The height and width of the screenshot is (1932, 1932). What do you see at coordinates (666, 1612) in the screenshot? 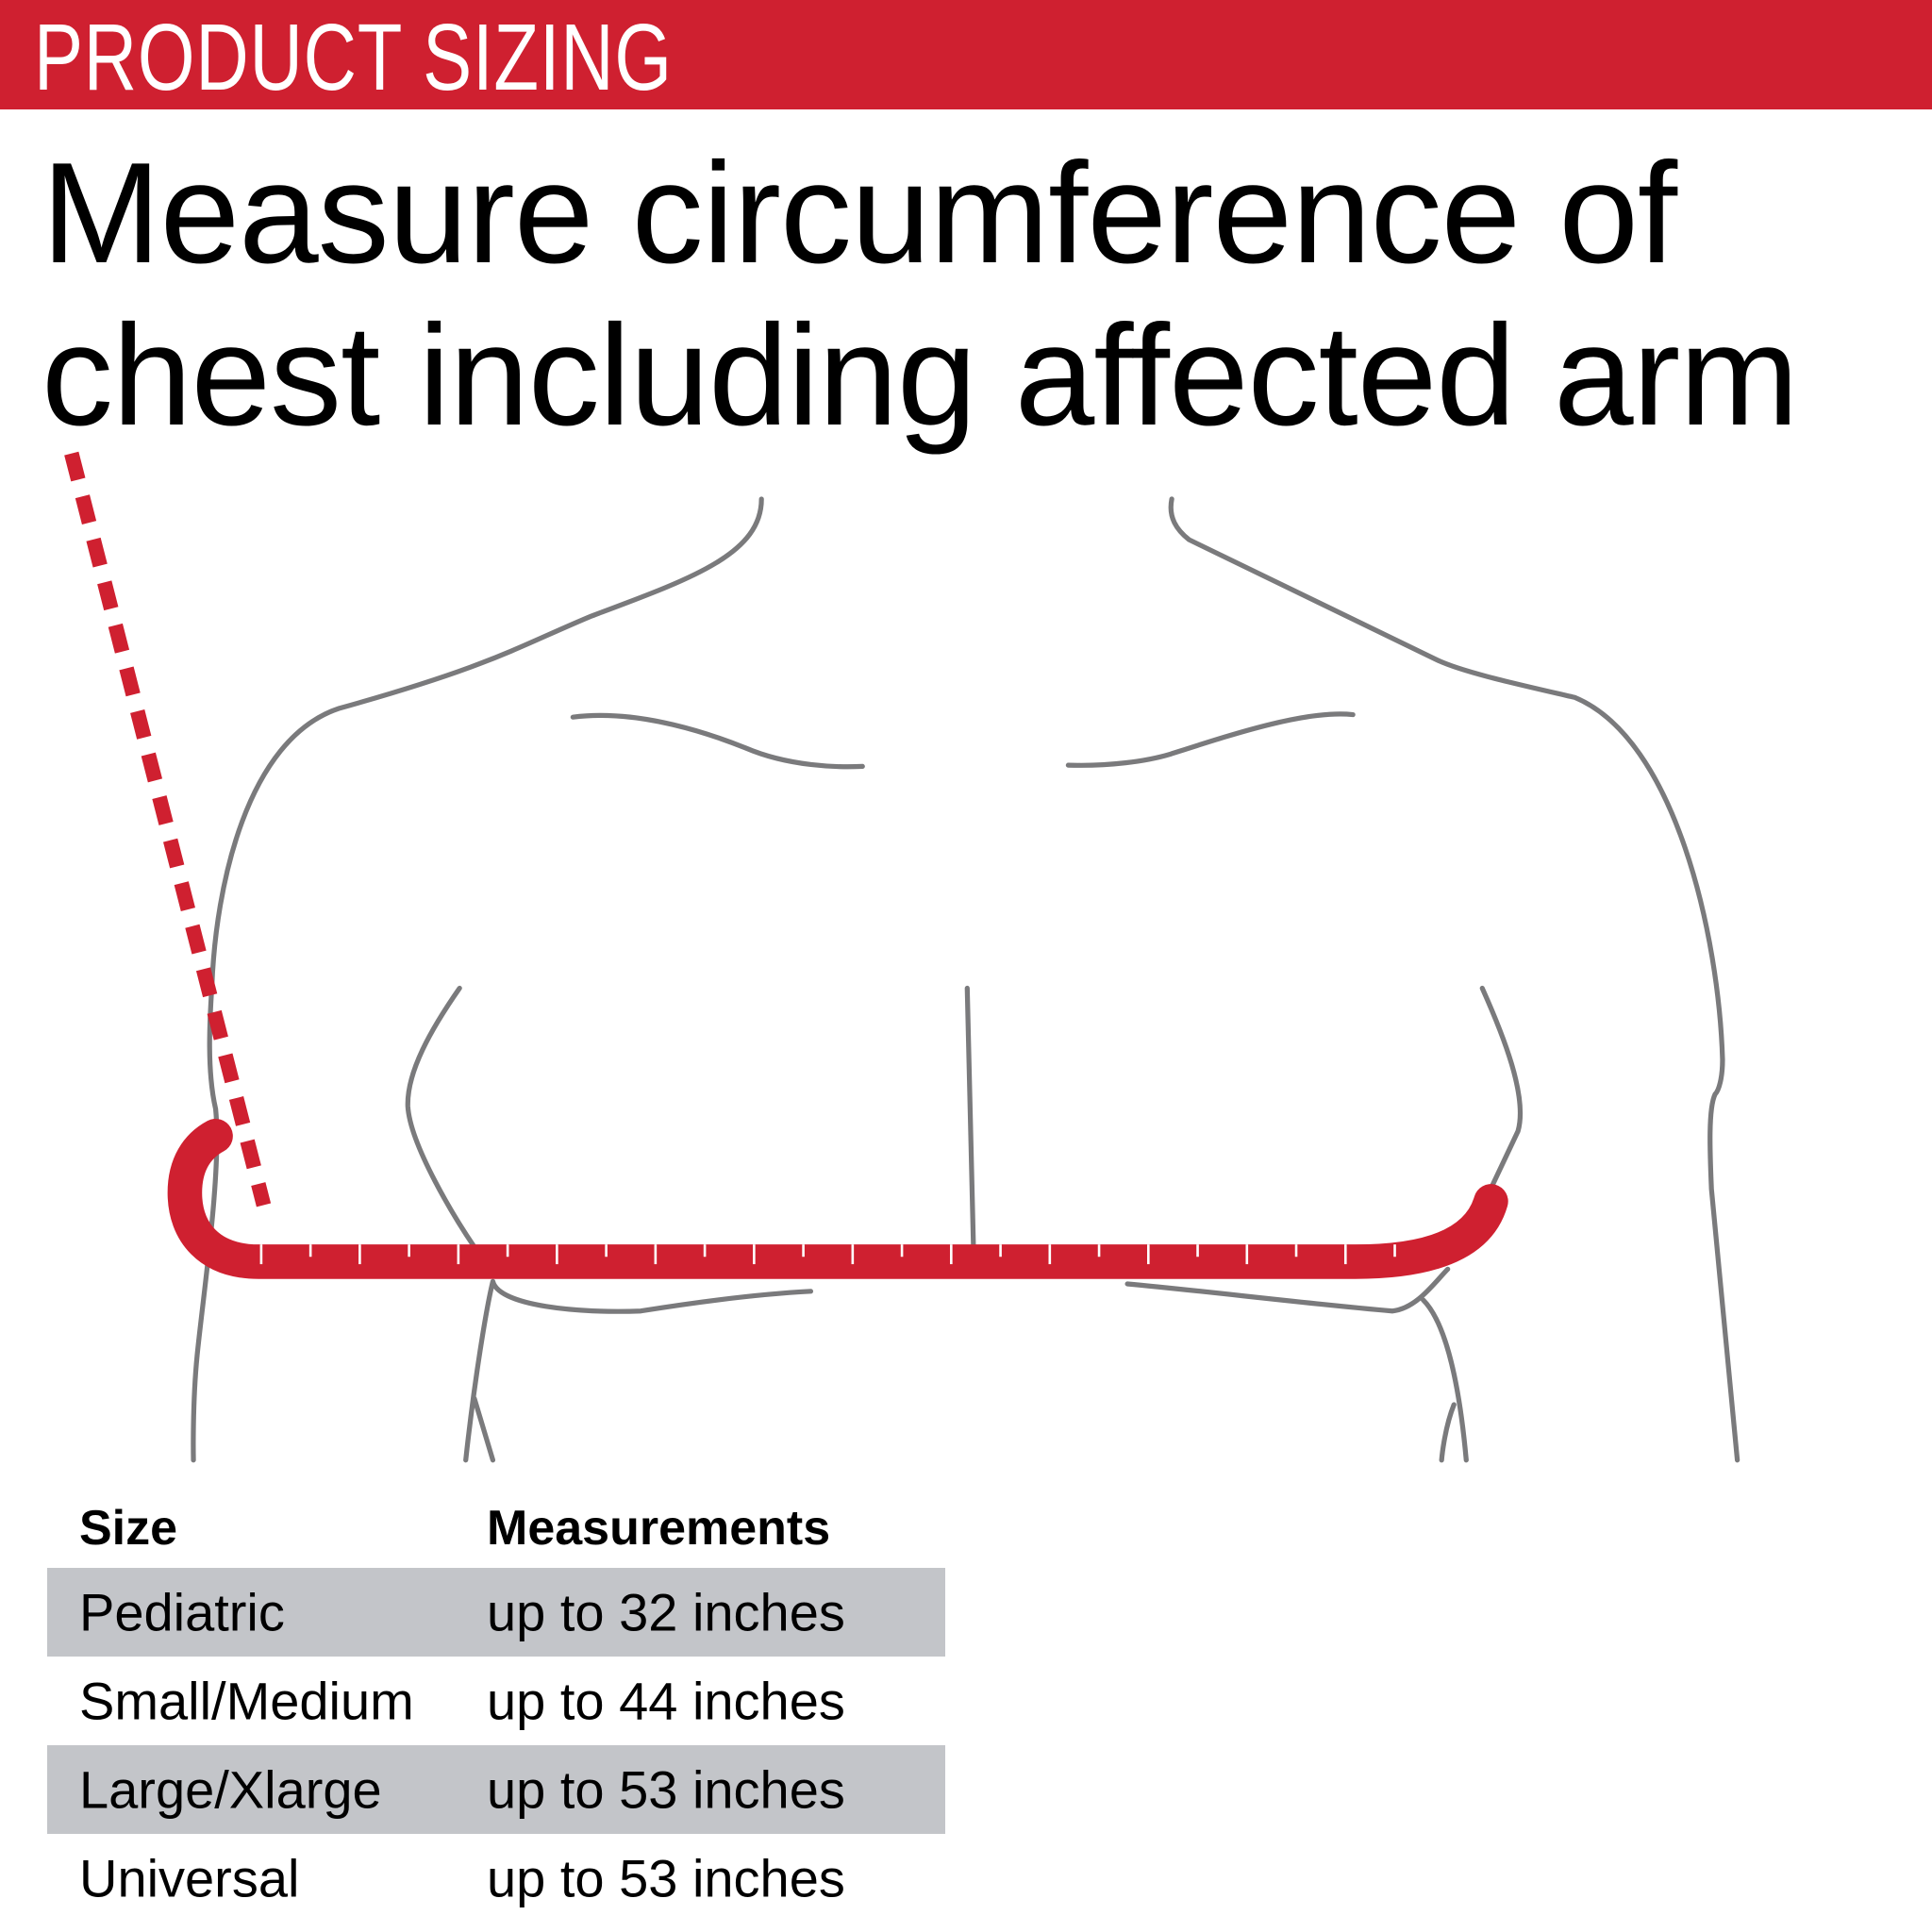
I see `measurement-cell: up to 32 inches` at bounding box center [666, 1612].